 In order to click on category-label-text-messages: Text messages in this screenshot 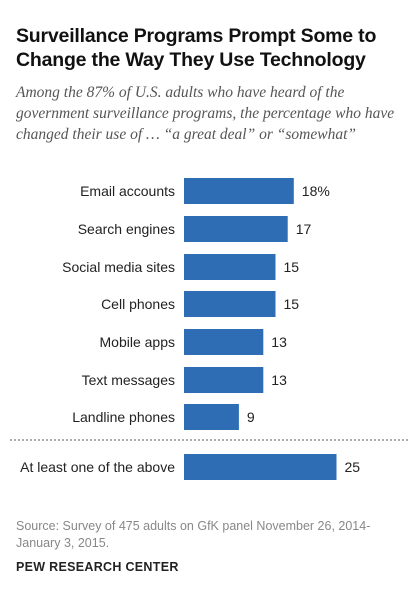, I will do `click(128, 380)`.